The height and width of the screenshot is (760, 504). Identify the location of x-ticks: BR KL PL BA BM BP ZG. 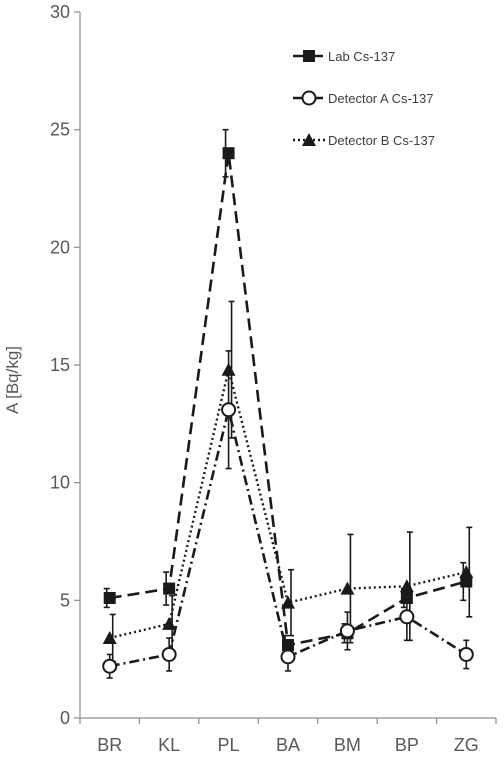
(288, 736).